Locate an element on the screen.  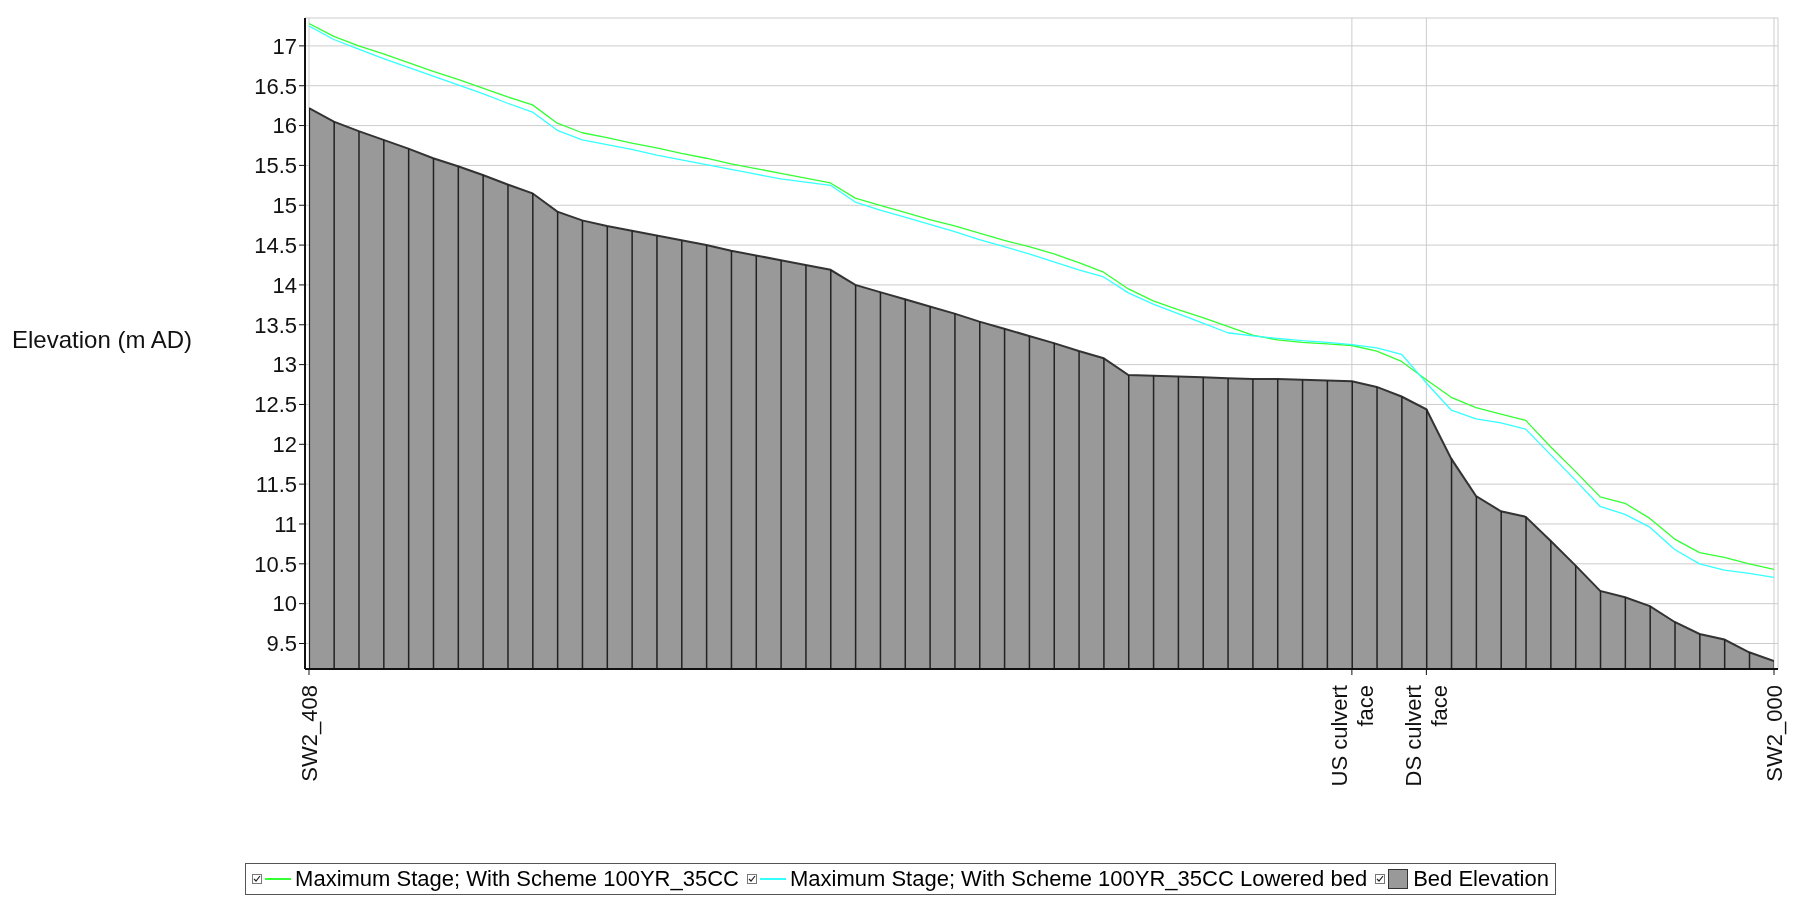
y-tick-label: 9.5 is located at coordinates (281, 644).